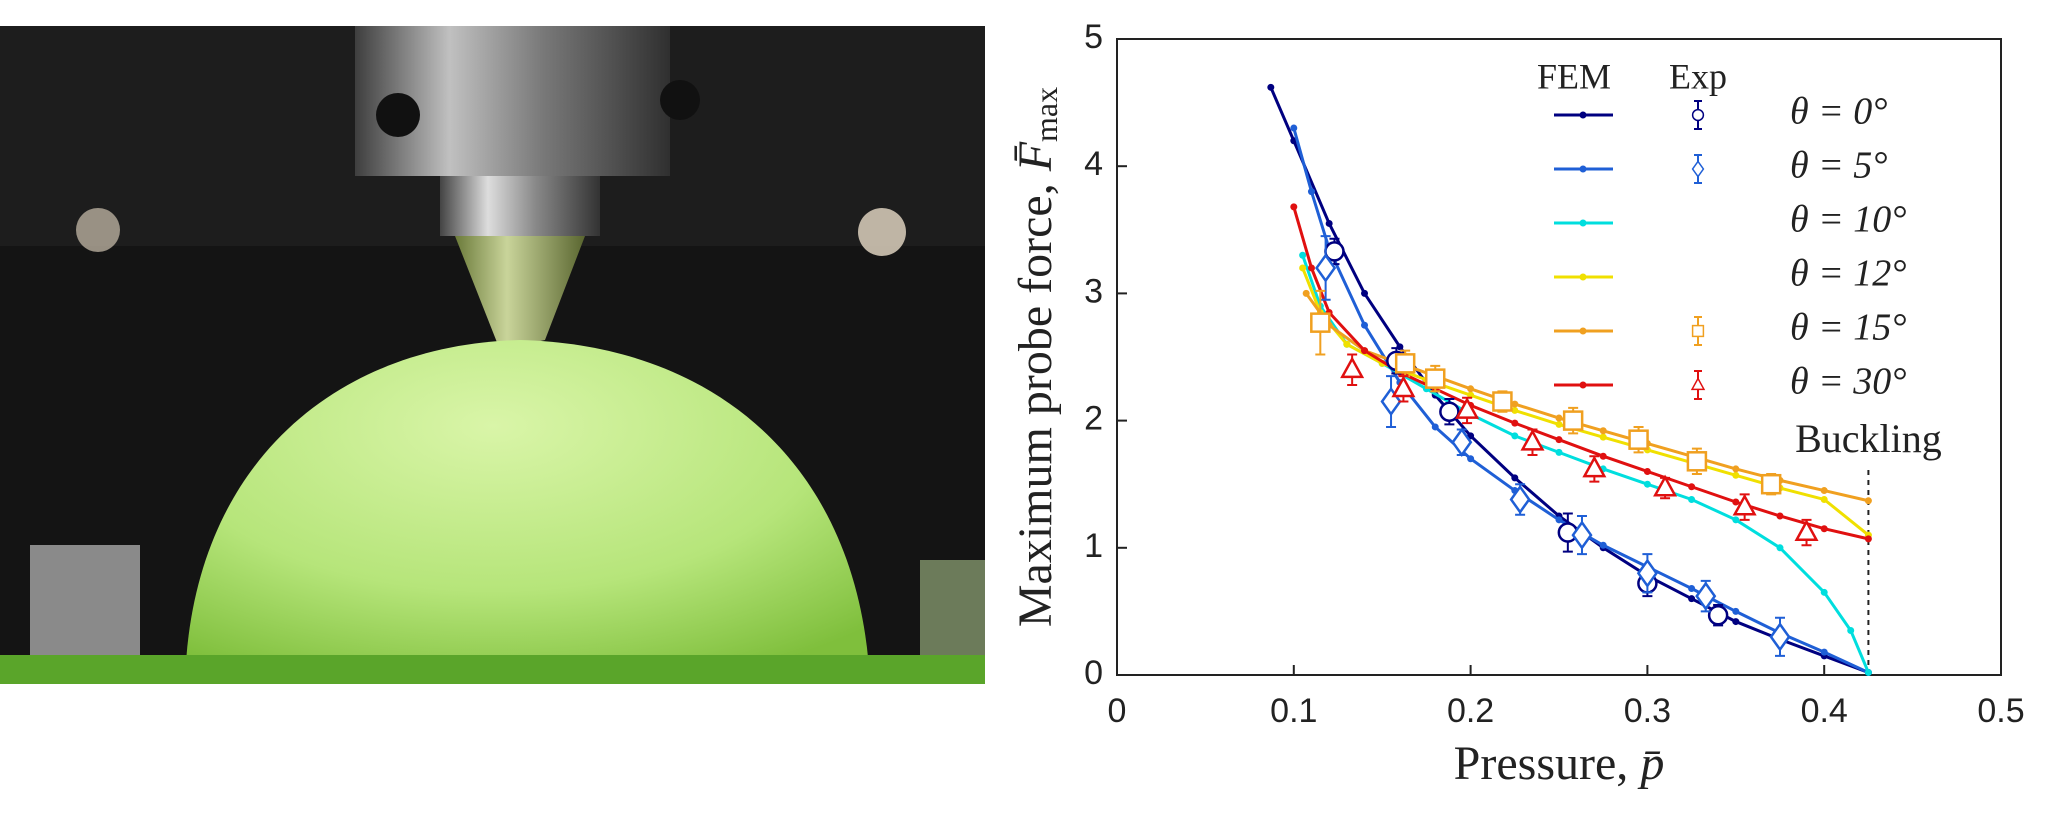 The width and height of the screenshot is (2048, 820). What do you see at coordinates (1093, 37) in the screenshot?
I see `y-tick-label: 5` at bounding box center [1093, 37].